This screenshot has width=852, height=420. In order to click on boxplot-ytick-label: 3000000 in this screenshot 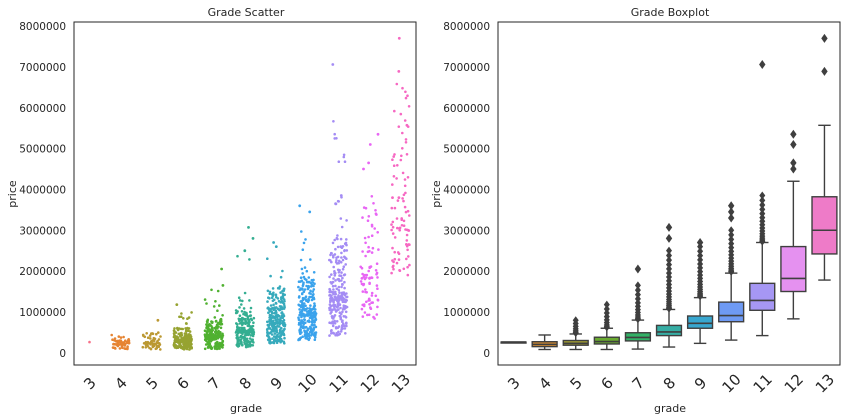, I will do `click(466, 231)`.